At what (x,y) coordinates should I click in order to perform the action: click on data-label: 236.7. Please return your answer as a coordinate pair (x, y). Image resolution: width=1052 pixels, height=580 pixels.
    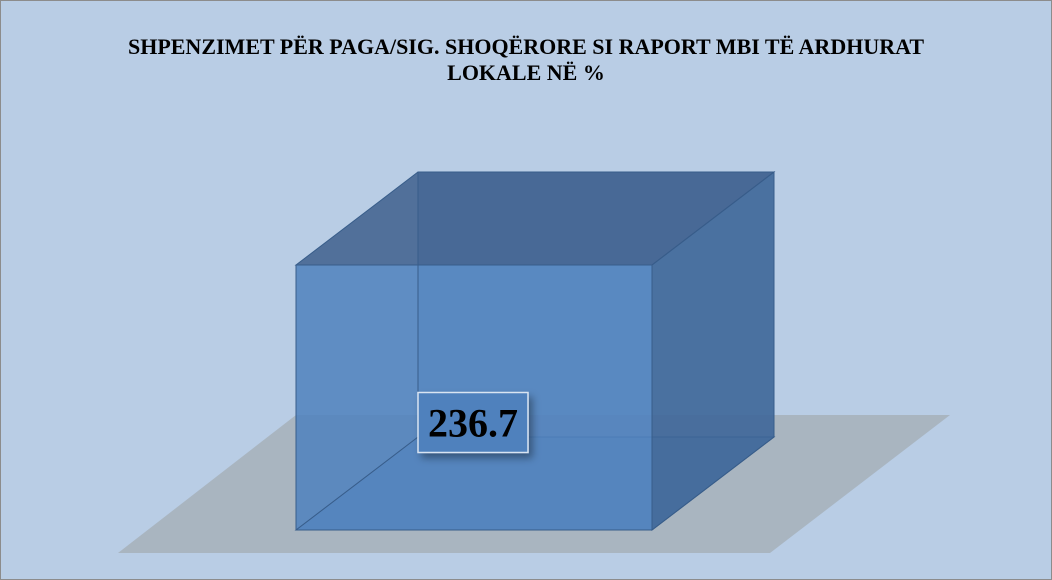
    Looking at the image, I should click on (473, 423).